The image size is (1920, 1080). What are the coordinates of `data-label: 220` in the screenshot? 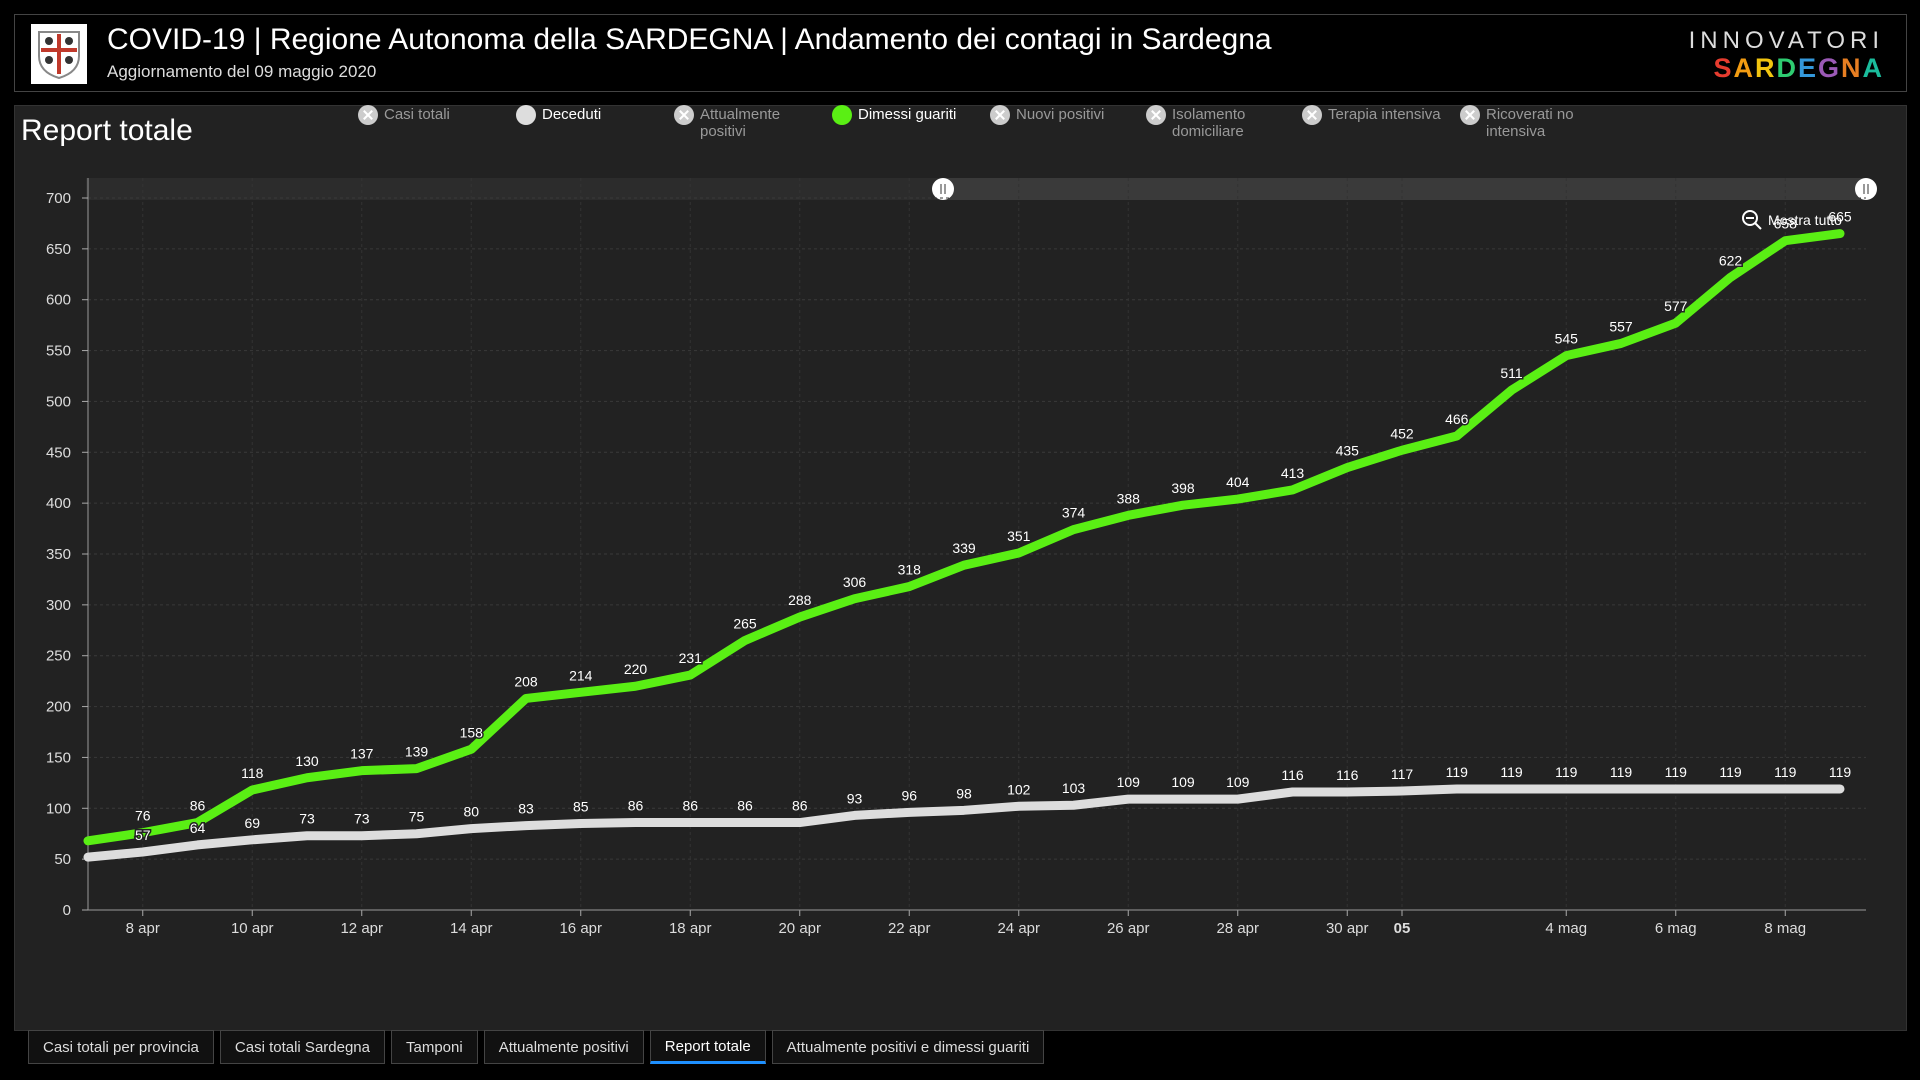 It's located at (636, 669).